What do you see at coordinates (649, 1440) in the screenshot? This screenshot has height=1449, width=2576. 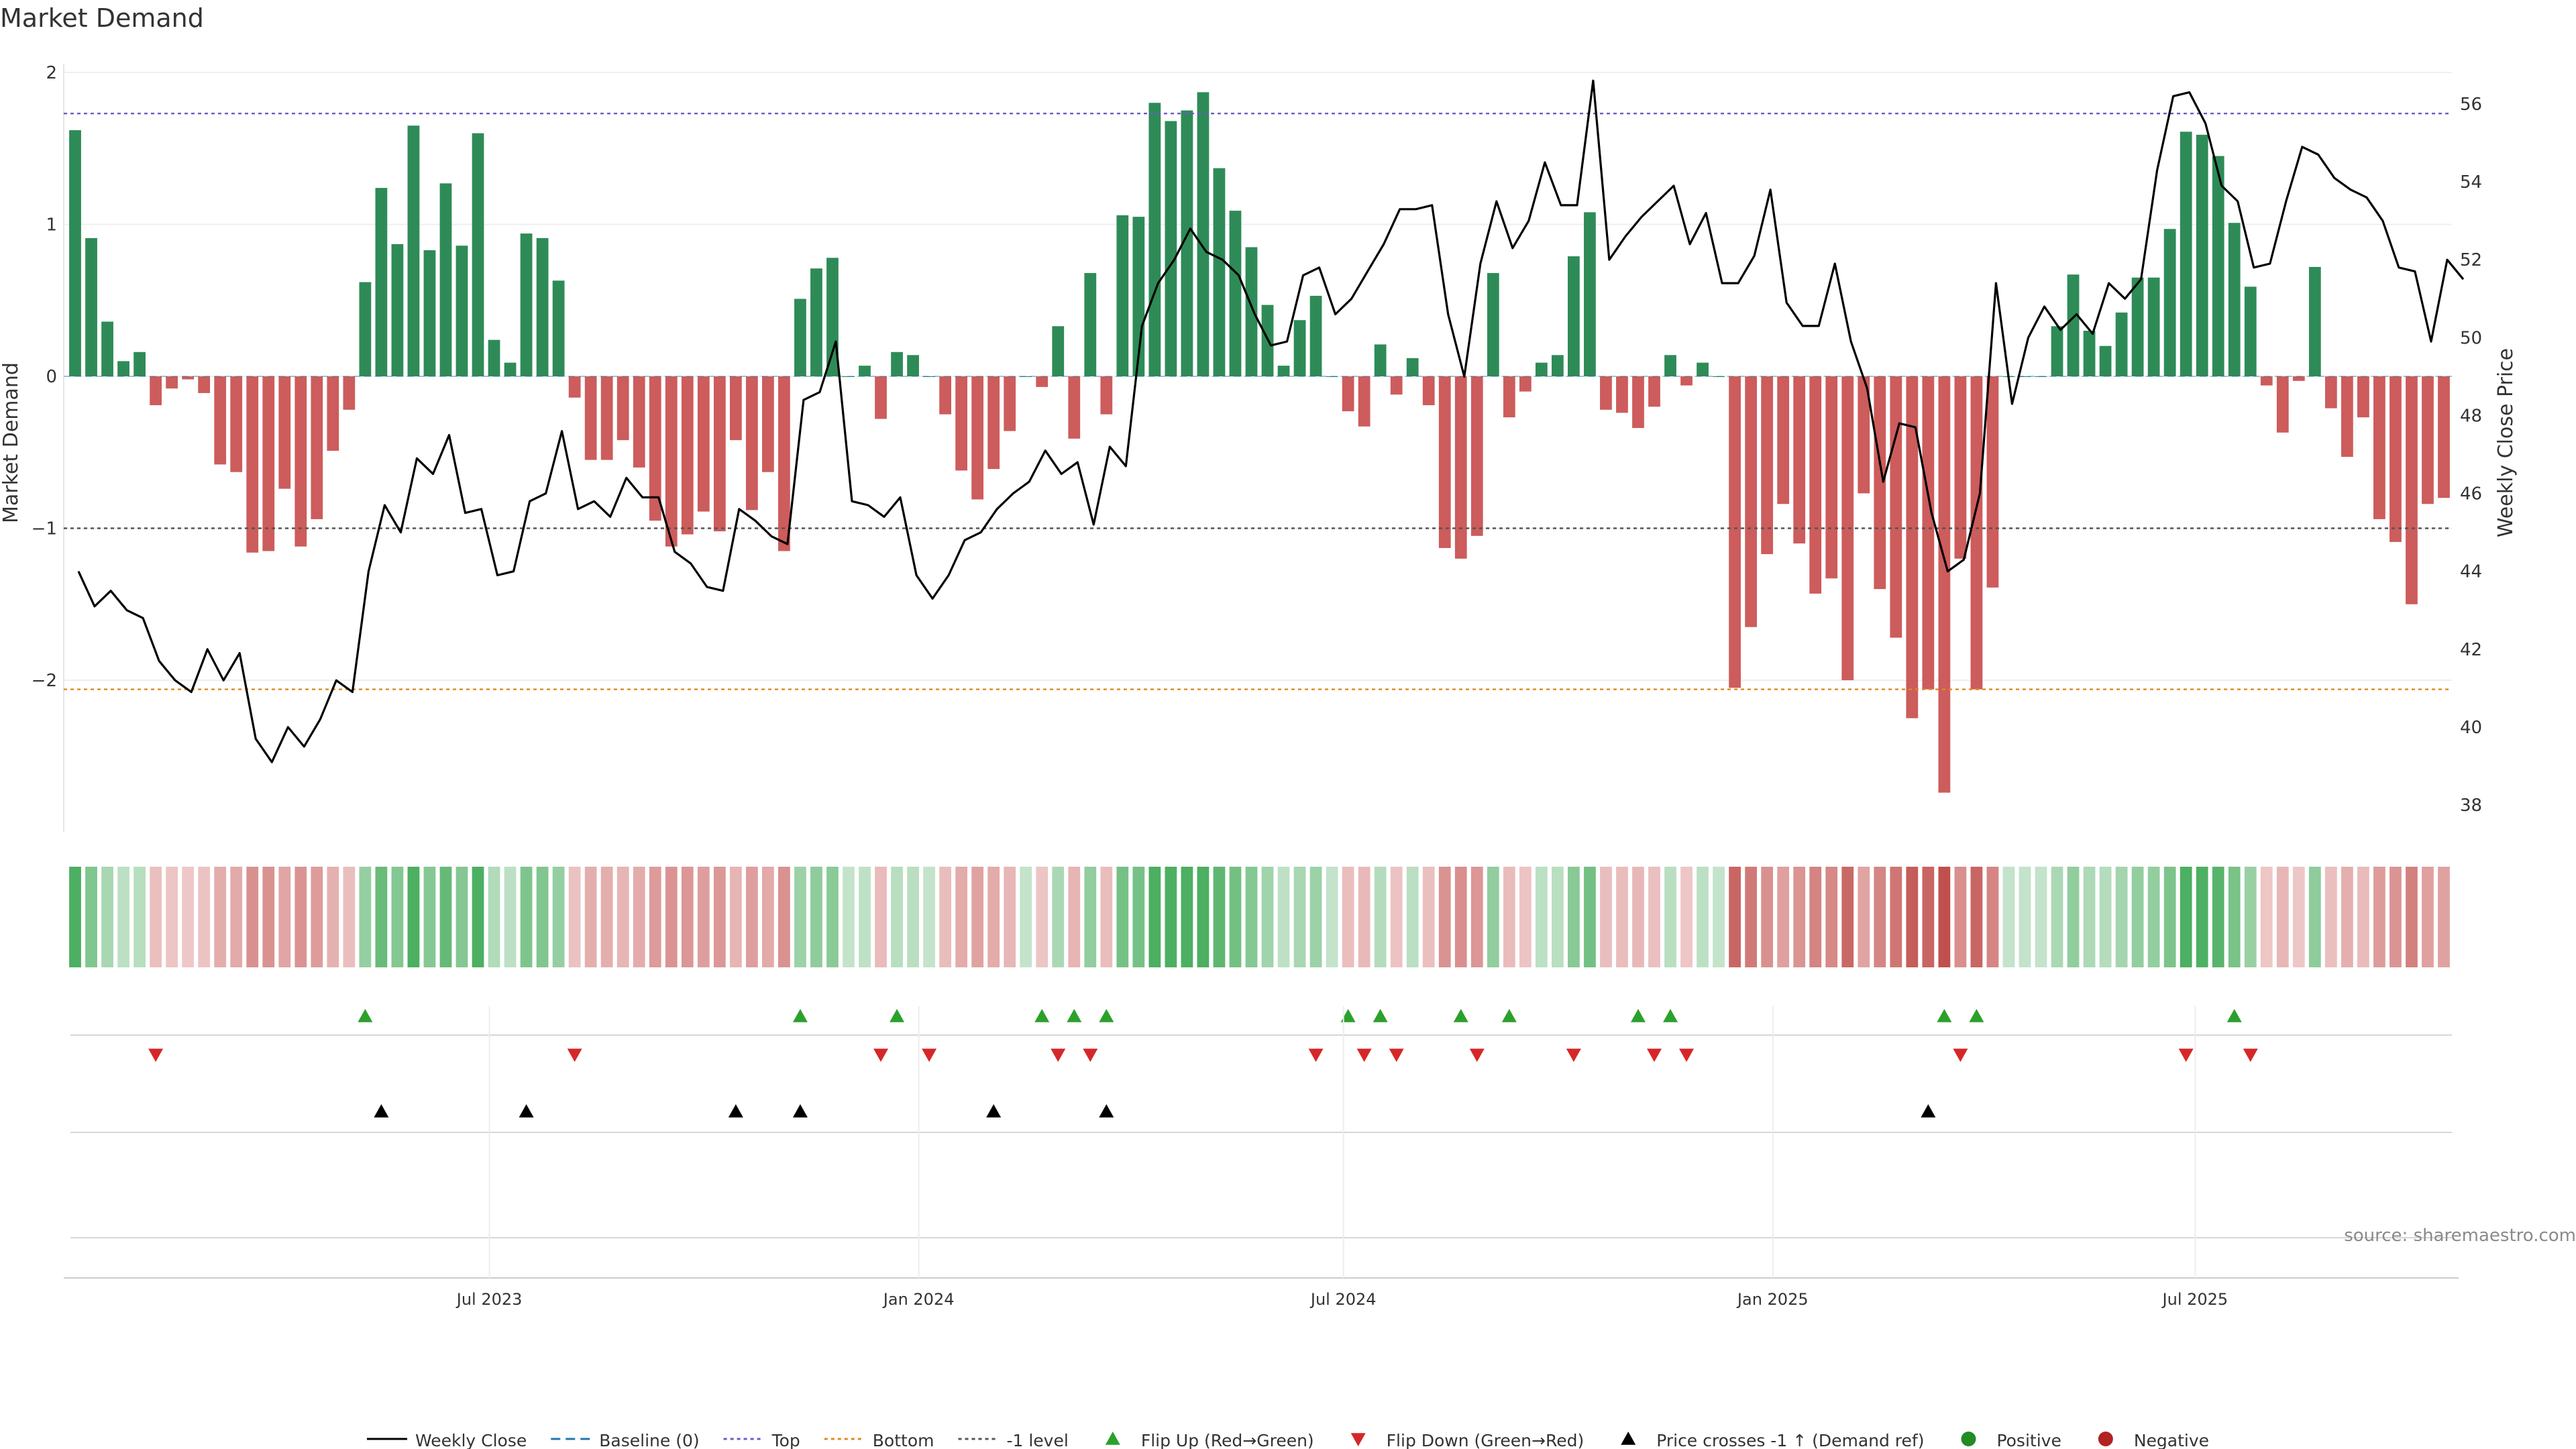 I see `legend-label: Baseline (0)` at bounding box center [649, 1440].